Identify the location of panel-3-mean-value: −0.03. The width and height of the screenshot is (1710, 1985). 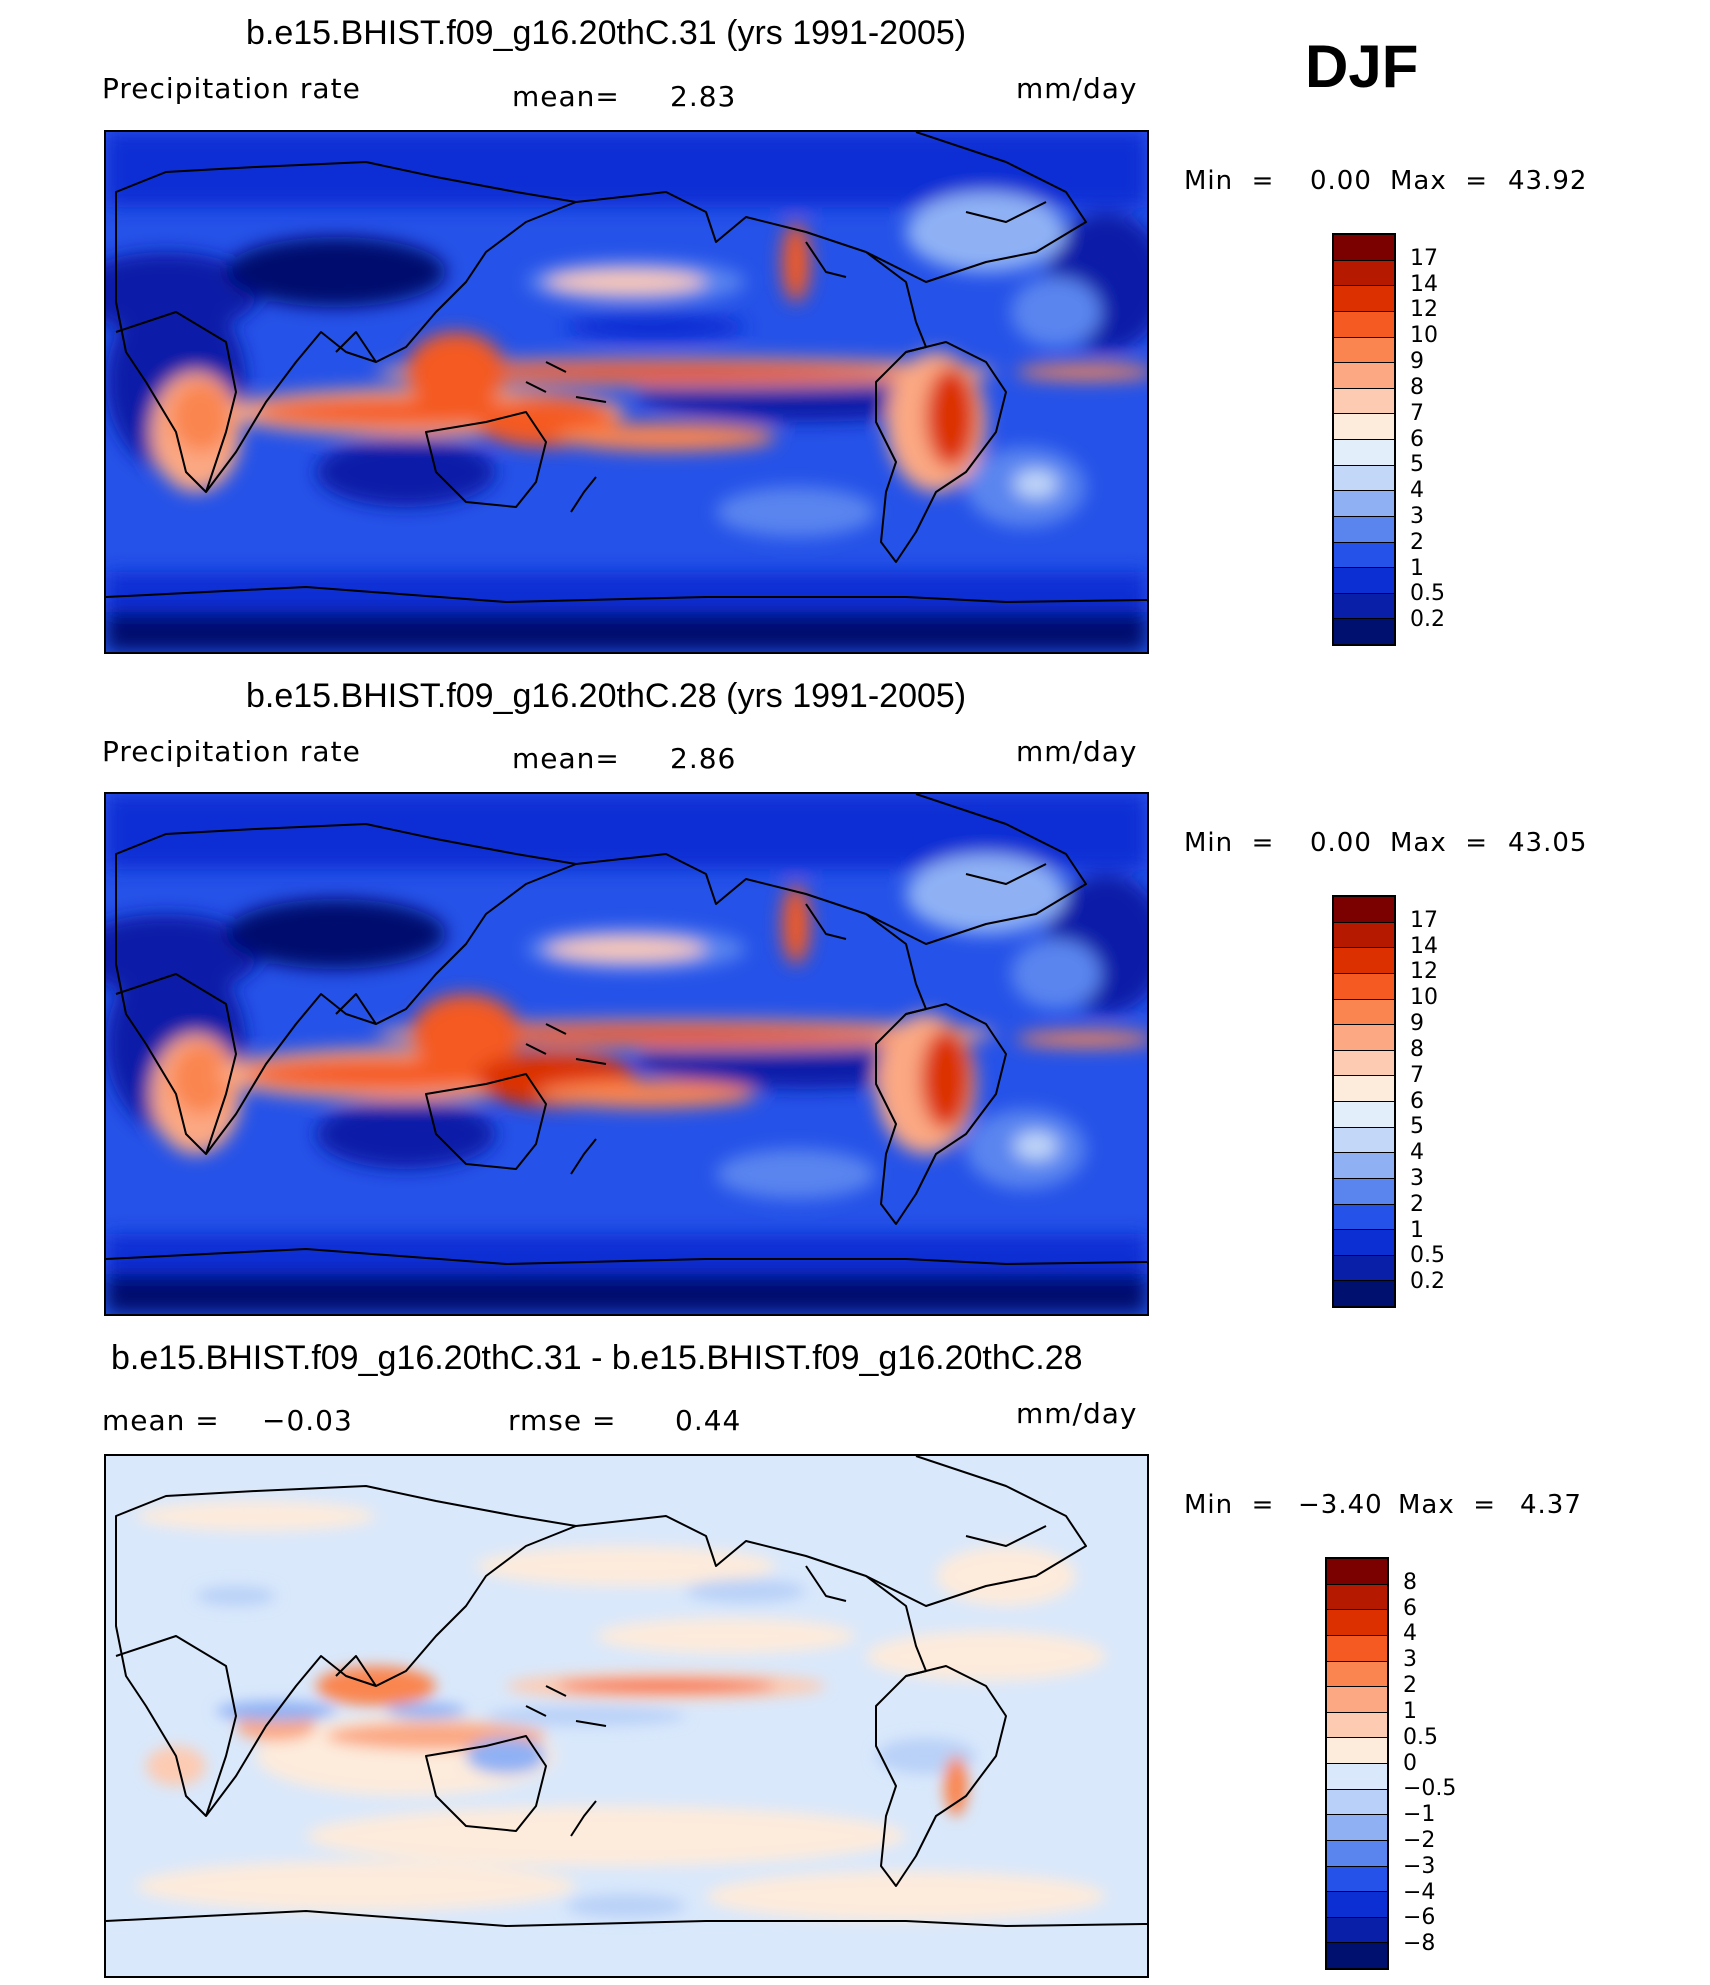
(307, 1420).